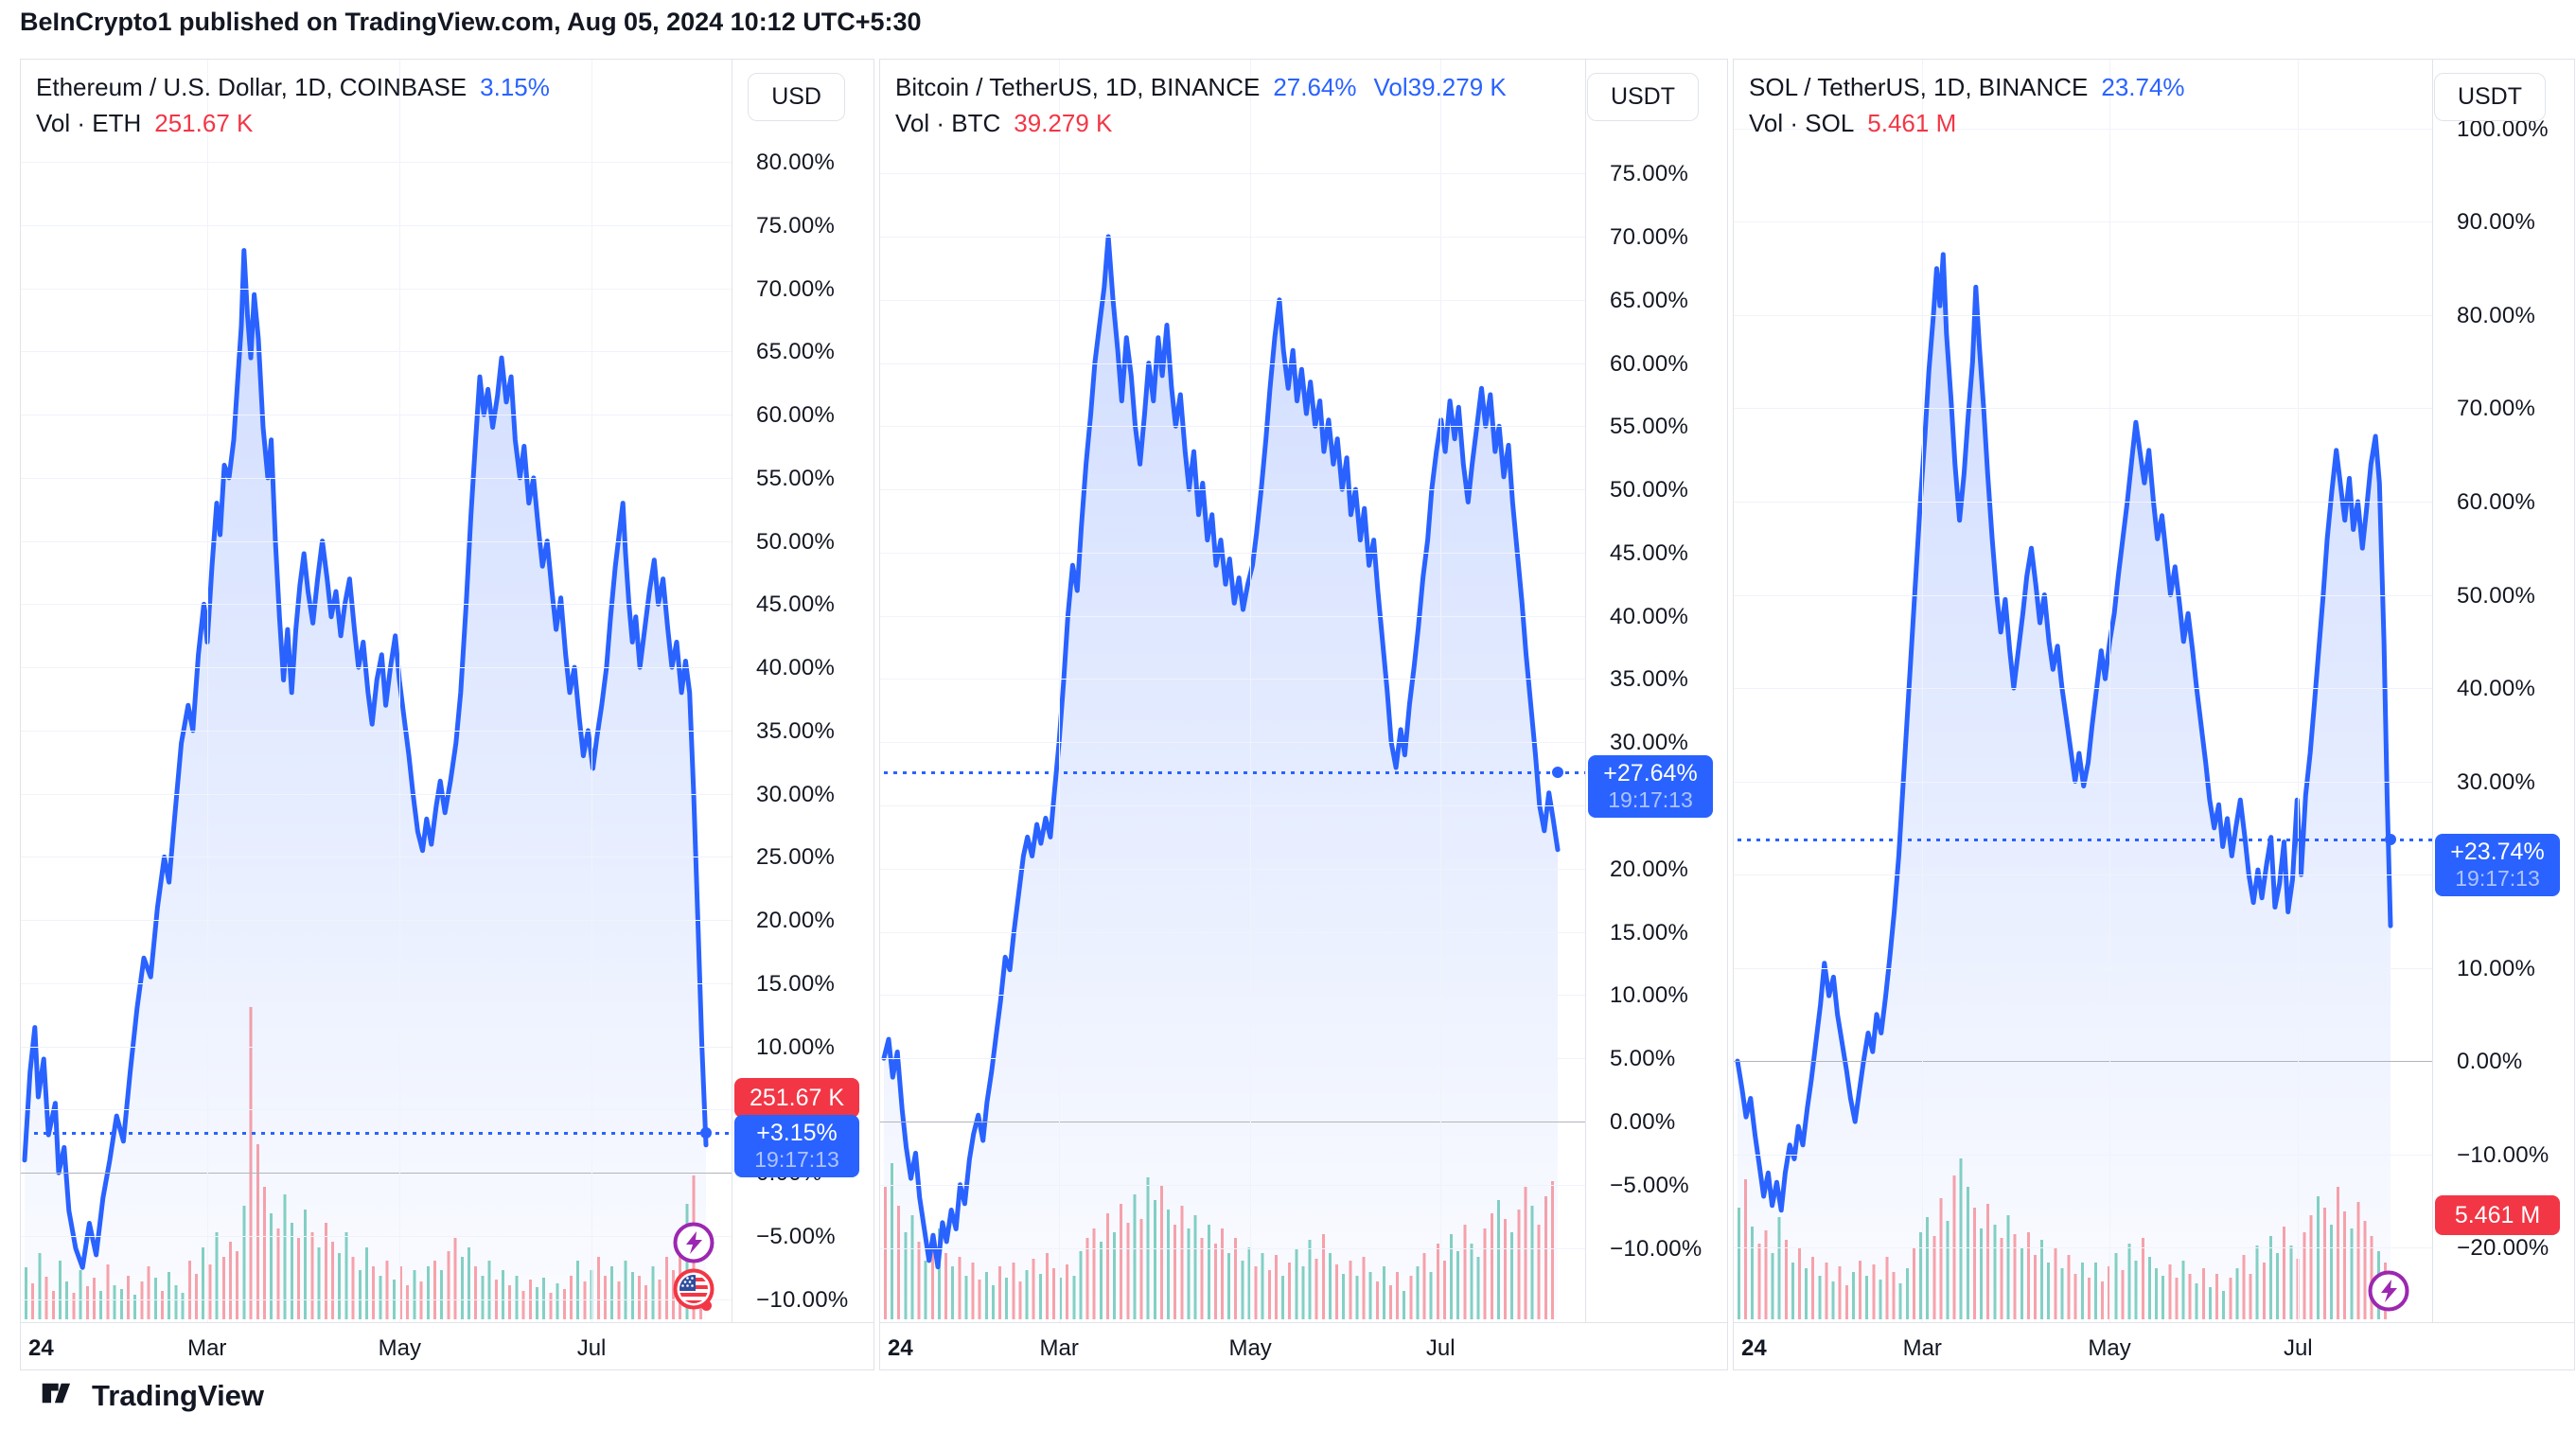 This screenshot has height=1431, width=2576. I want to click on y-axis-label: 75.00%, so click(796, 225).